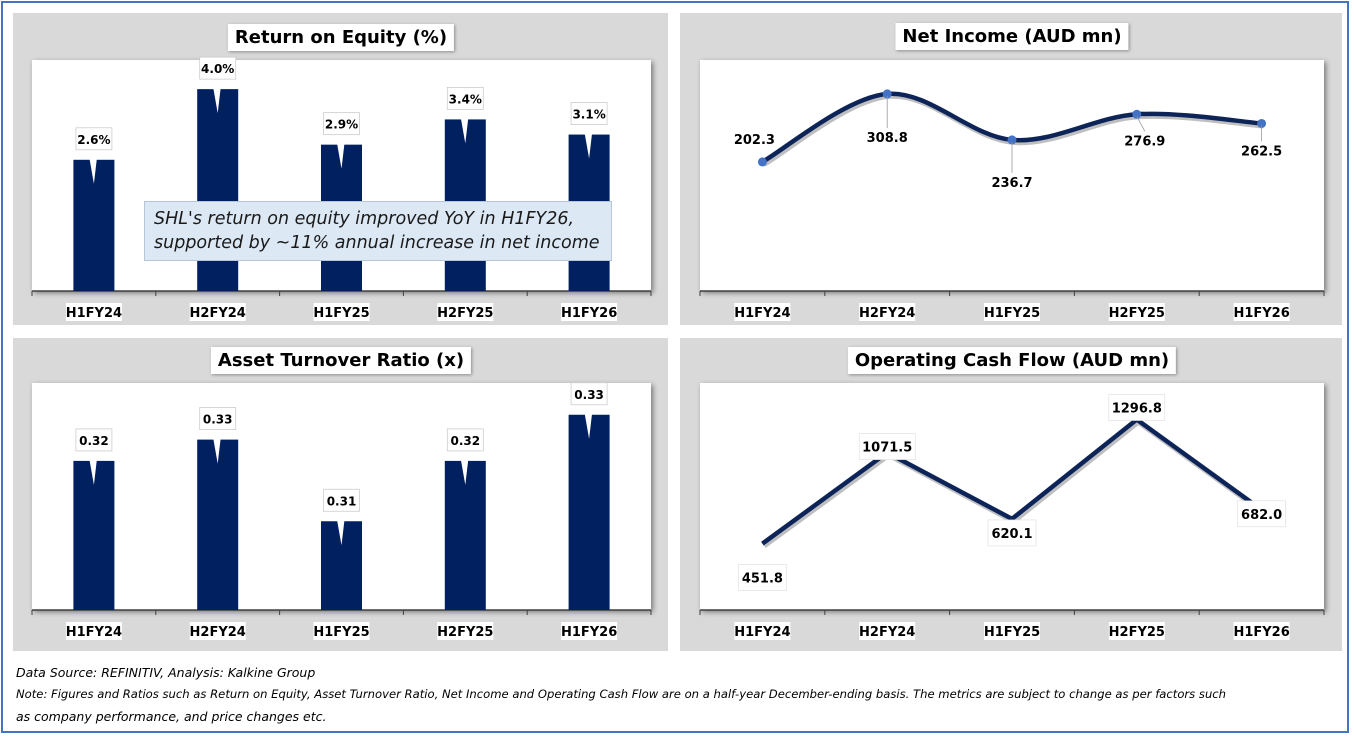  I want to click on data-label: 0.33, so click(218, 420).